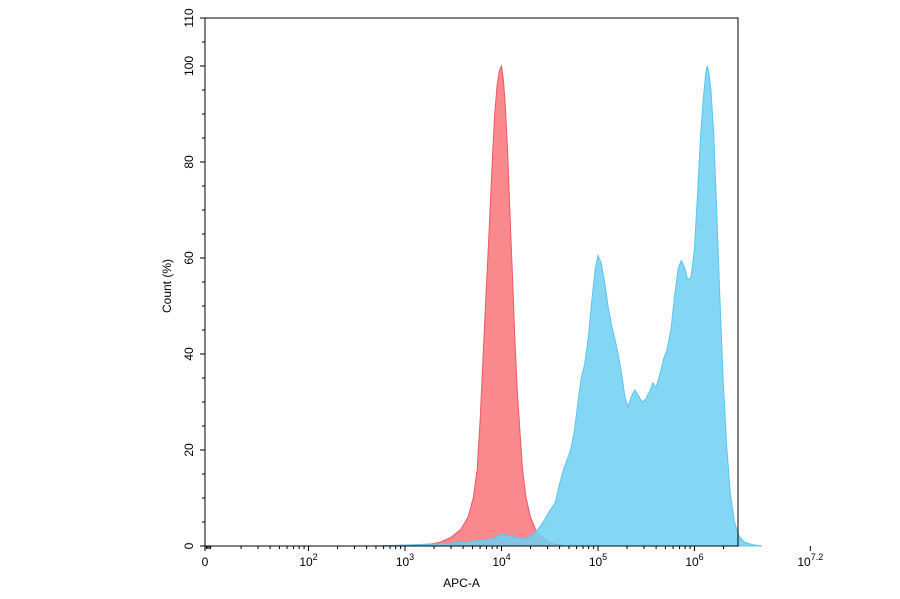  Describe the element at coordinates (810, 560) in the screenshot. I see `x-tick-label: 107.2` at that location.